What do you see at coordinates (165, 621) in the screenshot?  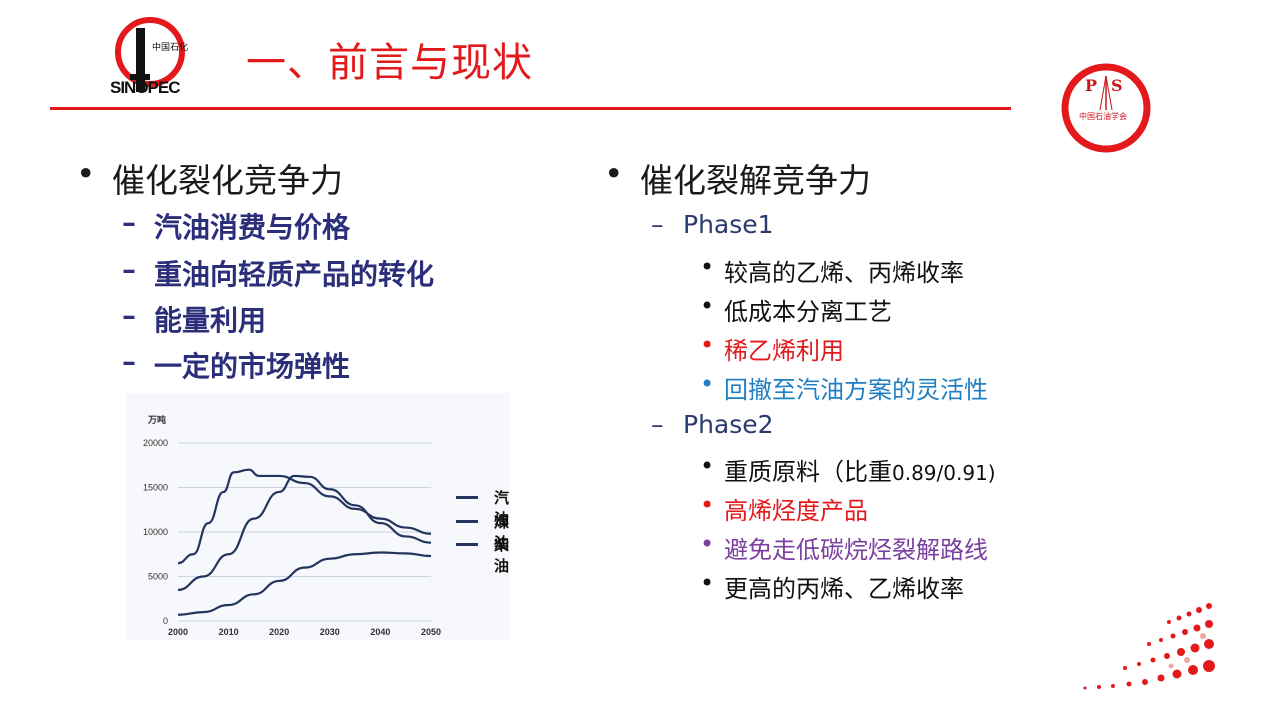 I see `y-tick-label: 0` at bounding box center [165, 621].